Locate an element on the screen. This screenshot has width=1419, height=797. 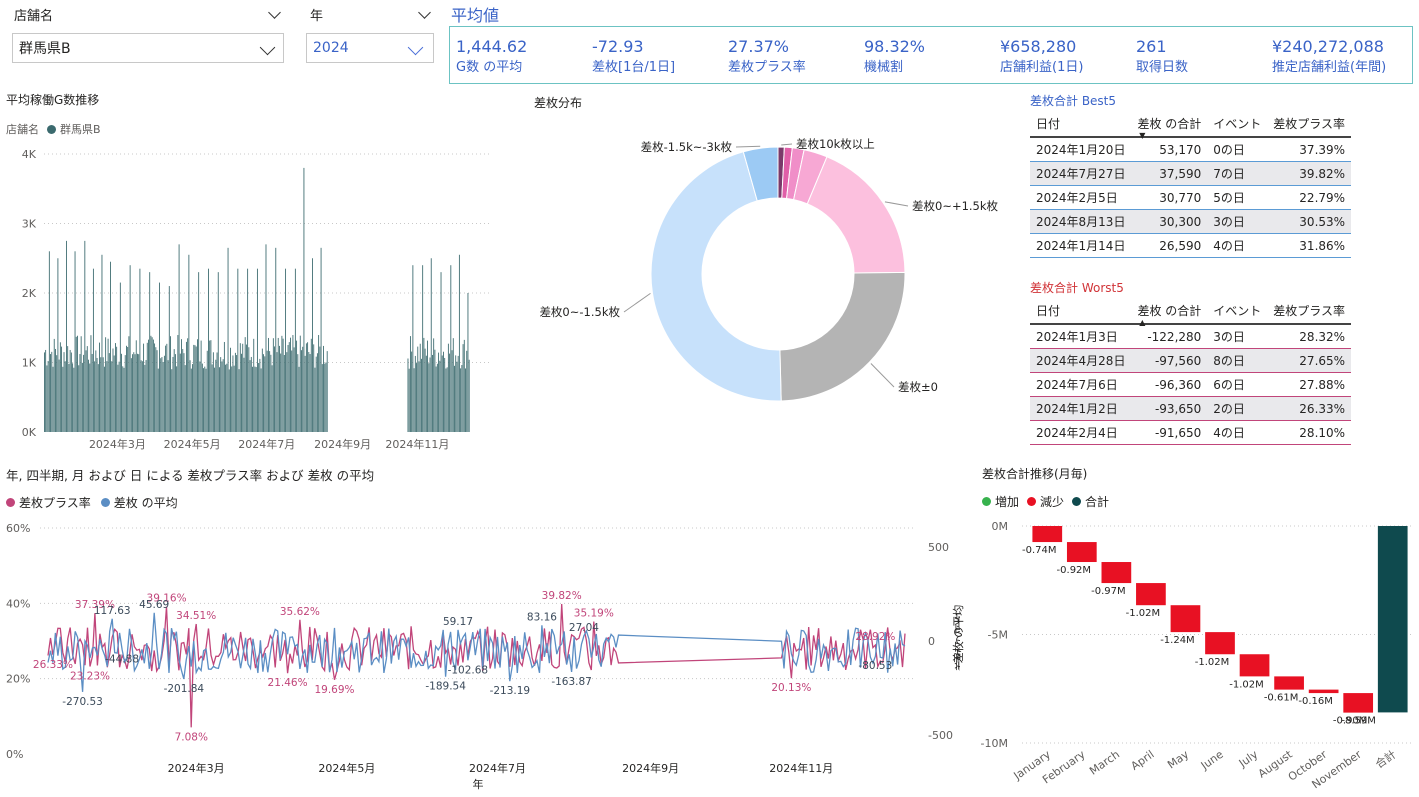
table-row: 2024年1月14日 26,590 4の日 31.86% is located at coordinates (1191, 246).